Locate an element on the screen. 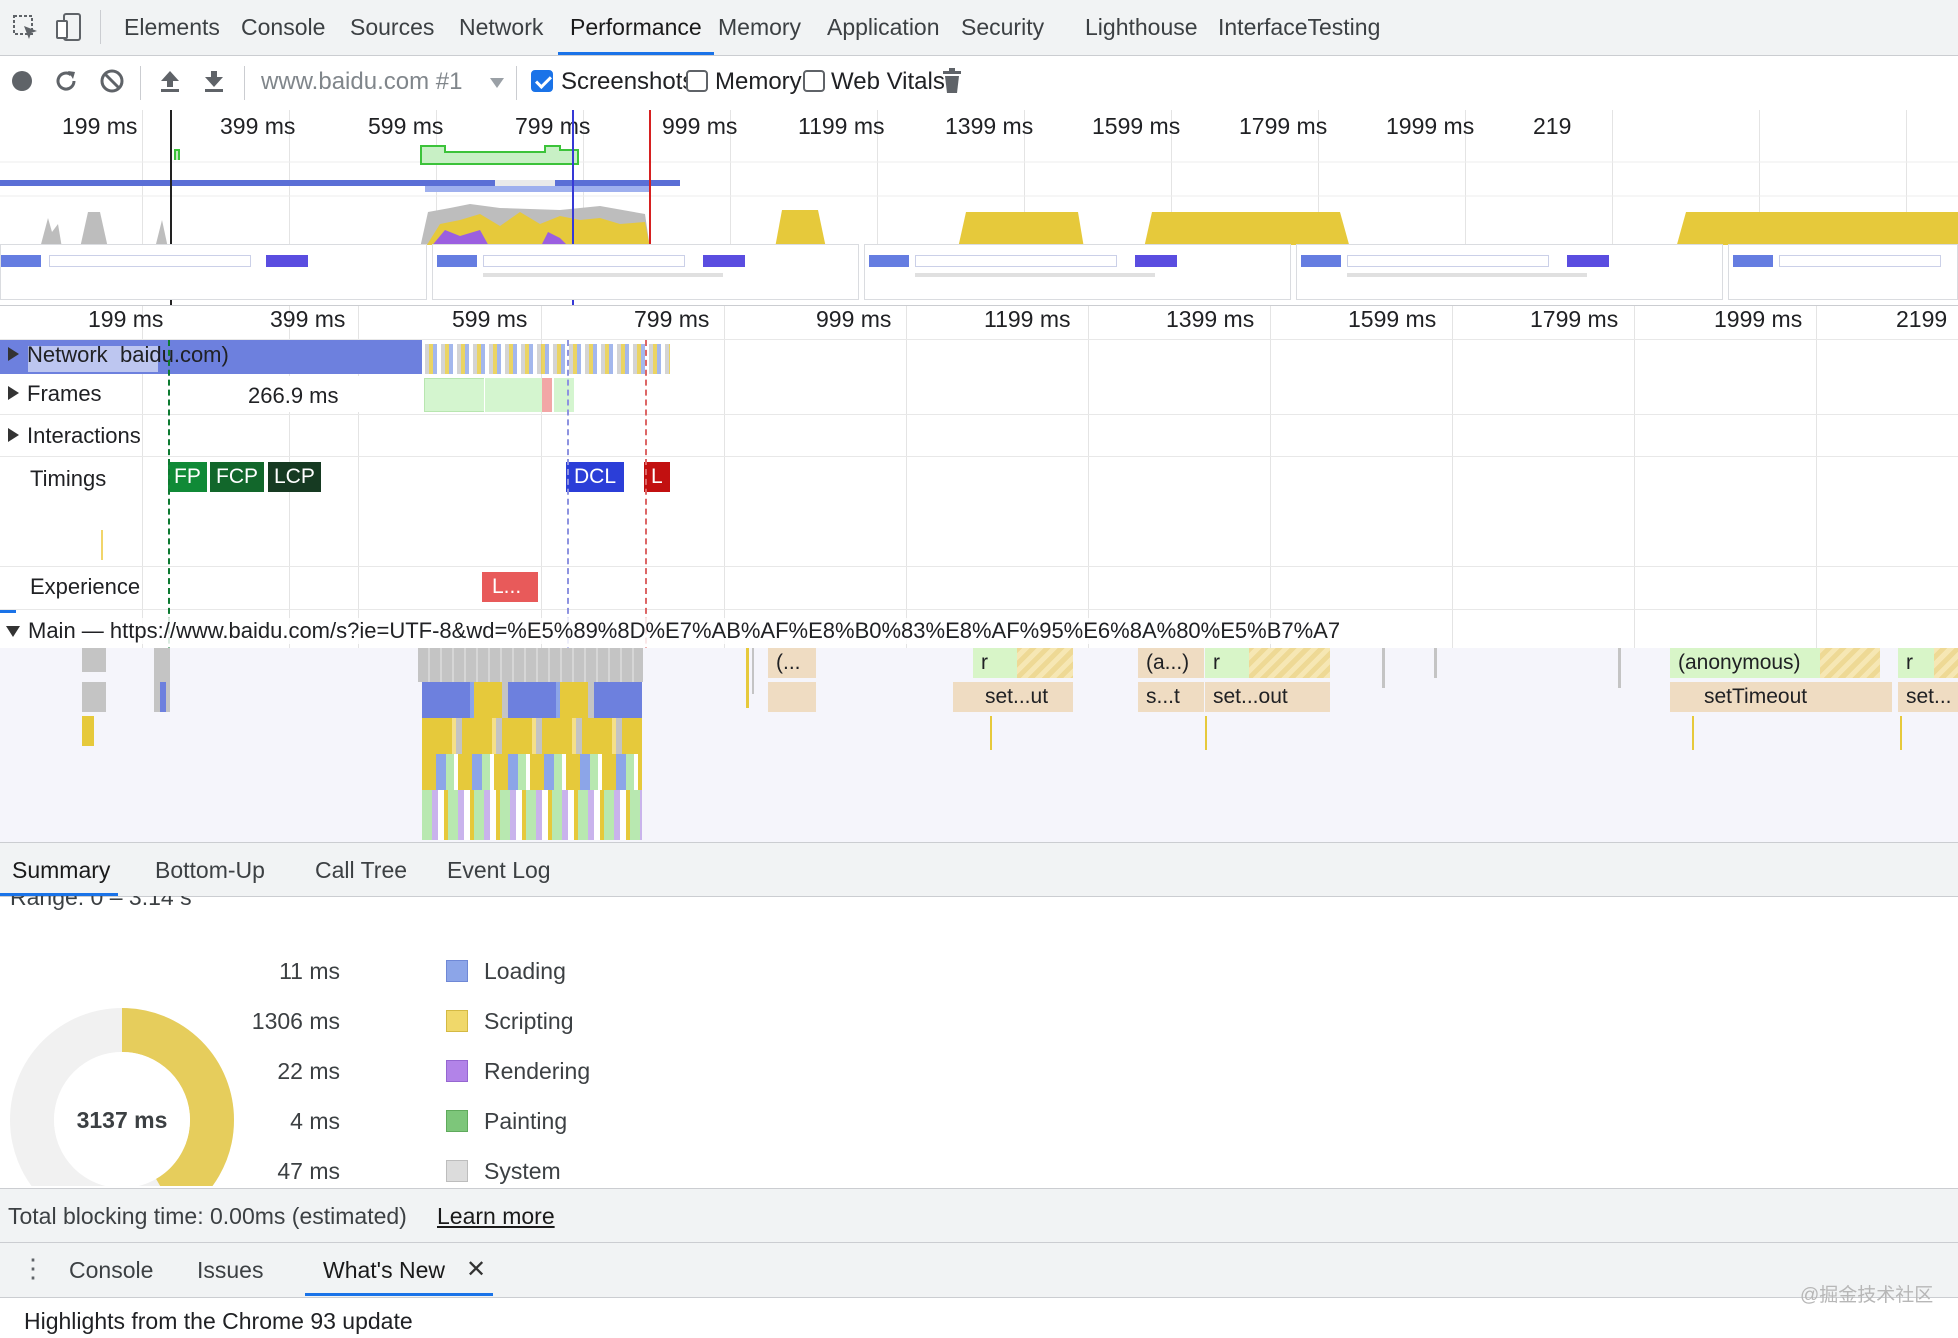  tab-event-log: Event Log is located at coordinates (499, 870).